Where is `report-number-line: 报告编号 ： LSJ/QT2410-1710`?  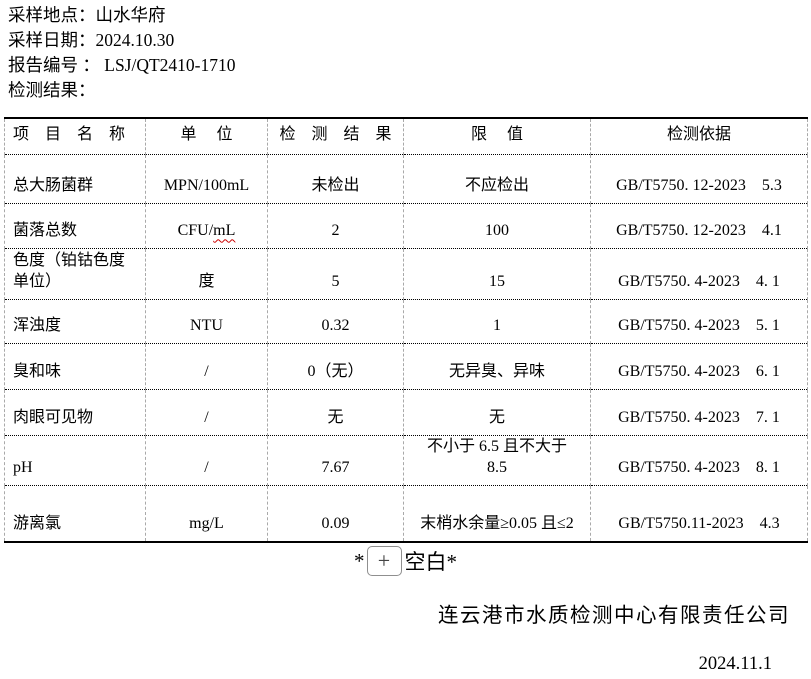 report-number-line: 报告编号 ： LSJ/QT2410-1710 is located at coordinates (122, 65).